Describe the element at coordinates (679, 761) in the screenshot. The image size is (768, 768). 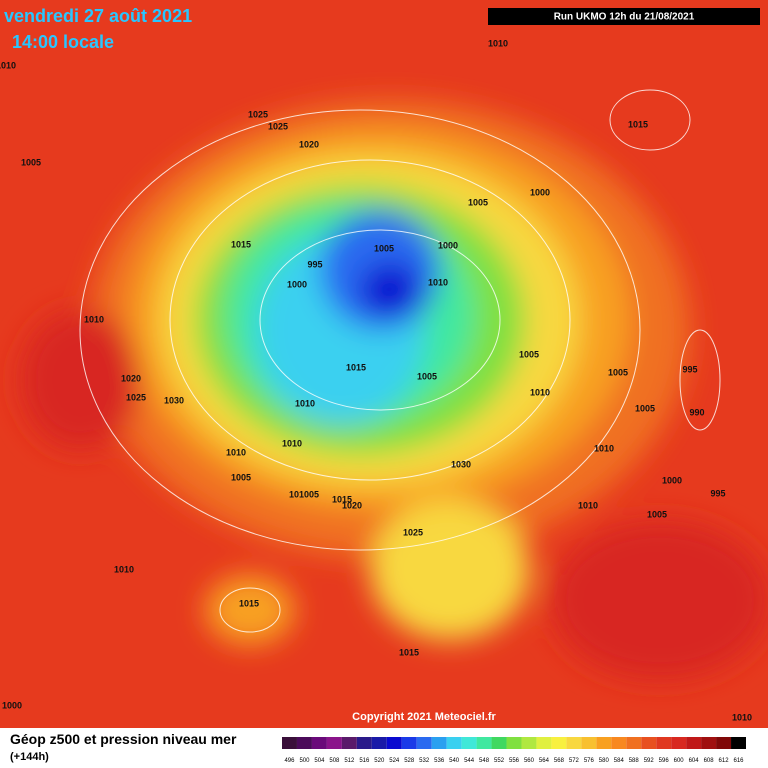
I see `scale-label: 600` at that location.